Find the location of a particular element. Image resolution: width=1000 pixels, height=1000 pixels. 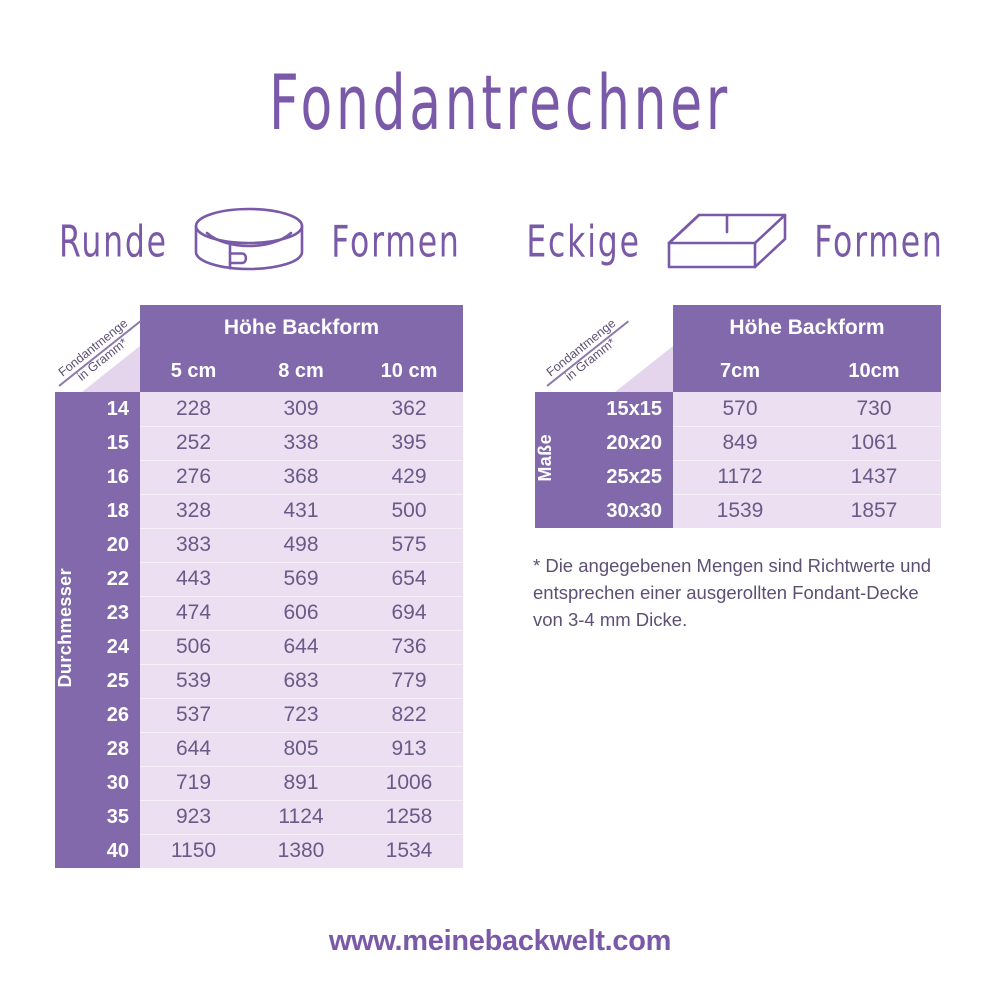

table-square-header-hoehe: Höhe Backform is located at coordinates (807, 327).